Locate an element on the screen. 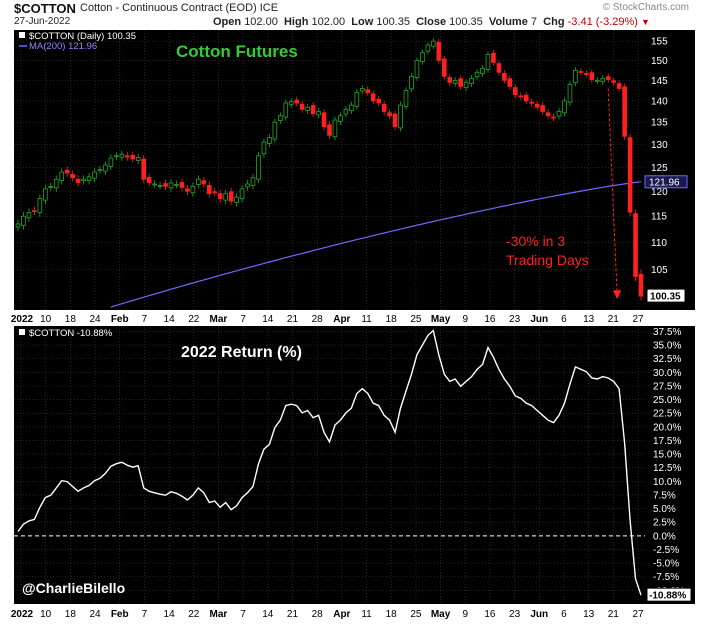  date-label: 14 is located at coordinates (268, 319).